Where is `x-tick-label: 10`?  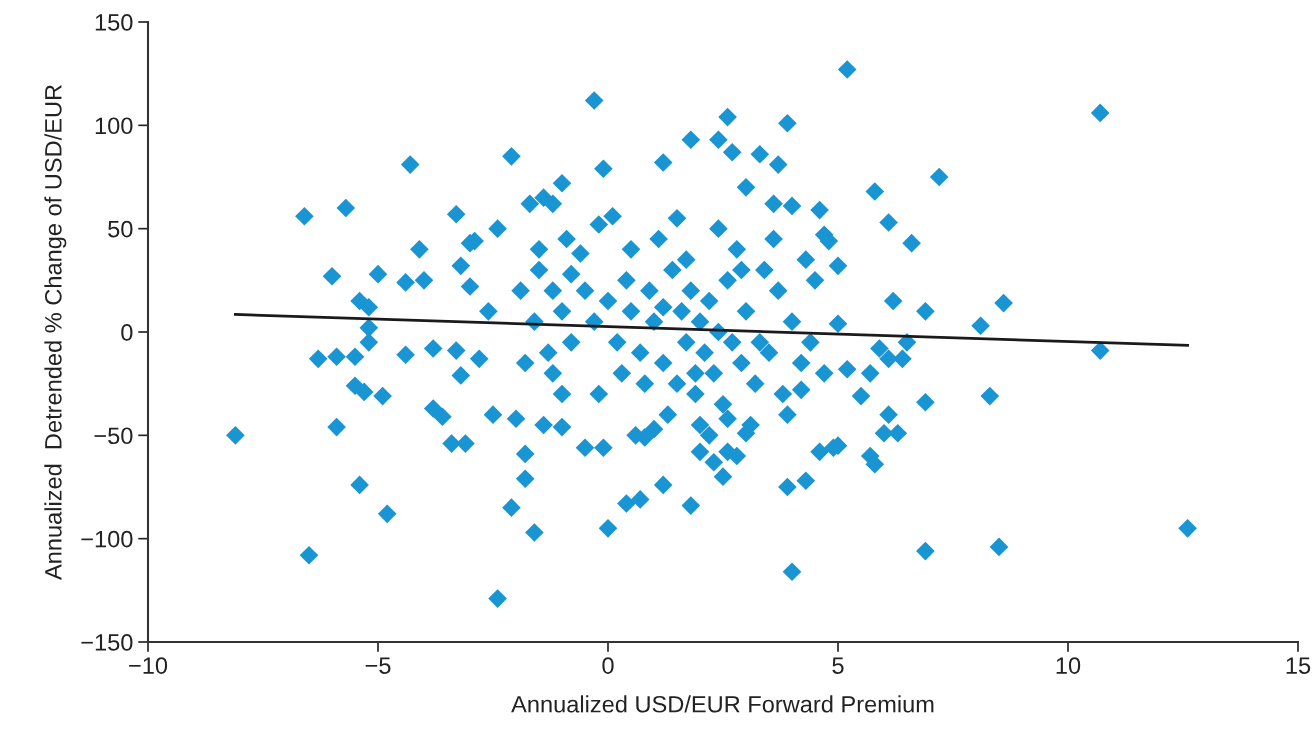 x-tick-label: 10 is located at coordinates (1068, 665).